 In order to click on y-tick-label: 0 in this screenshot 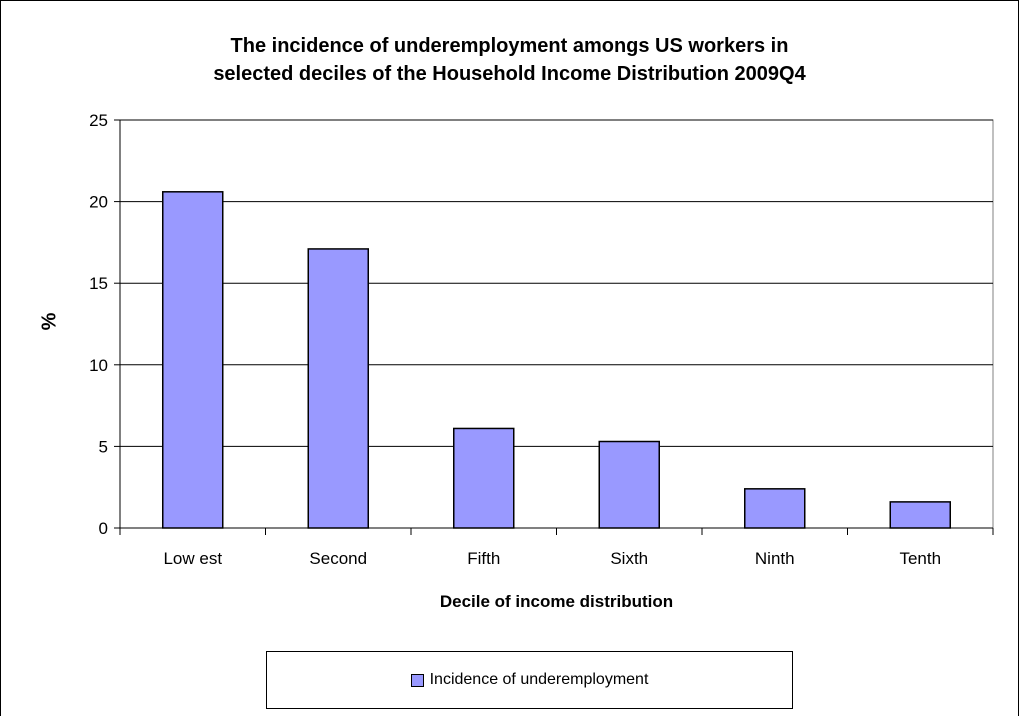, I will do `click(103, 528)`.